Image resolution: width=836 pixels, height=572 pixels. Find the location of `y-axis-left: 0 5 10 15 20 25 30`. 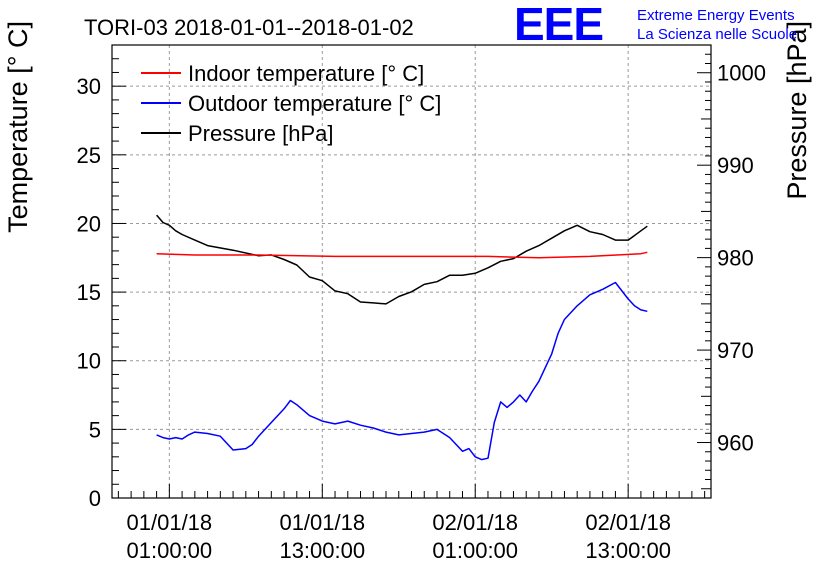

y-axis-left: 0 5 10 15 20 25 30 is located at coordinates (101, 277).